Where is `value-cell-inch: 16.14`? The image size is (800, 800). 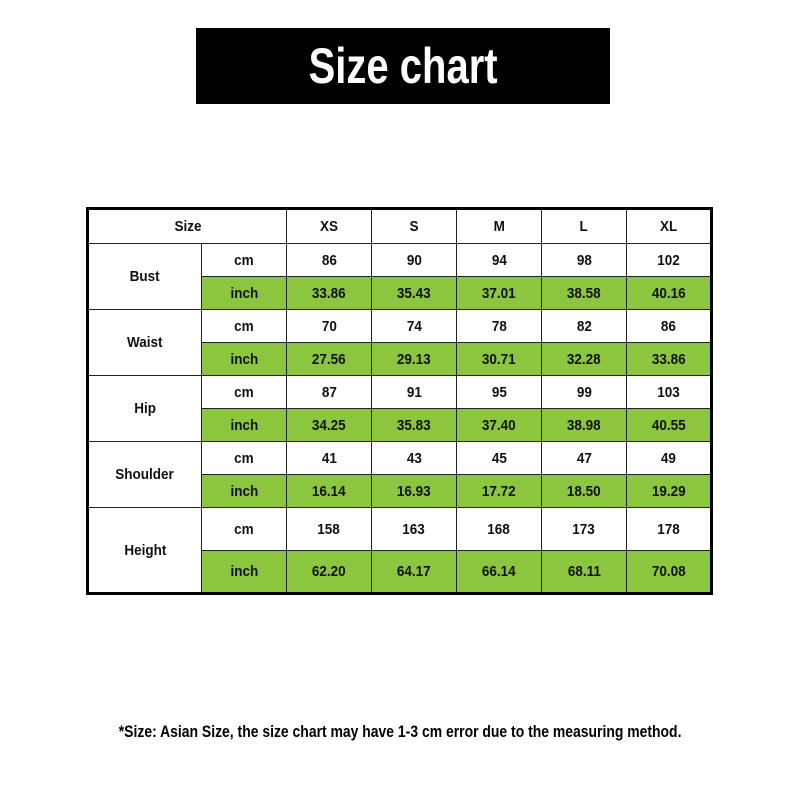
value-cell-inch: 16.14 is located at coordinates (329, 491).